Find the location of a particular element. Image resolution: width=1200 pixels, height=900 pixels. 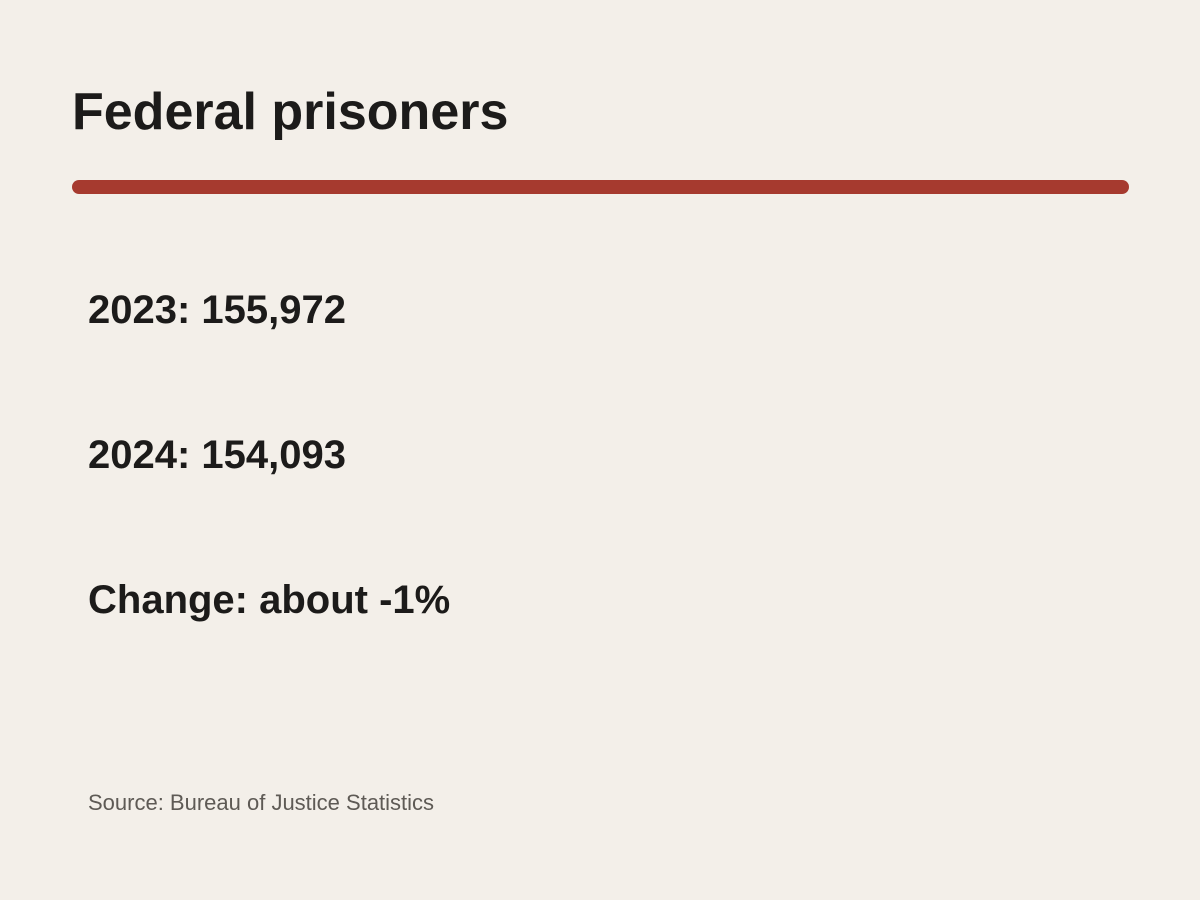

stat-change: Change: about -1% is located at coordinates (269, 600).